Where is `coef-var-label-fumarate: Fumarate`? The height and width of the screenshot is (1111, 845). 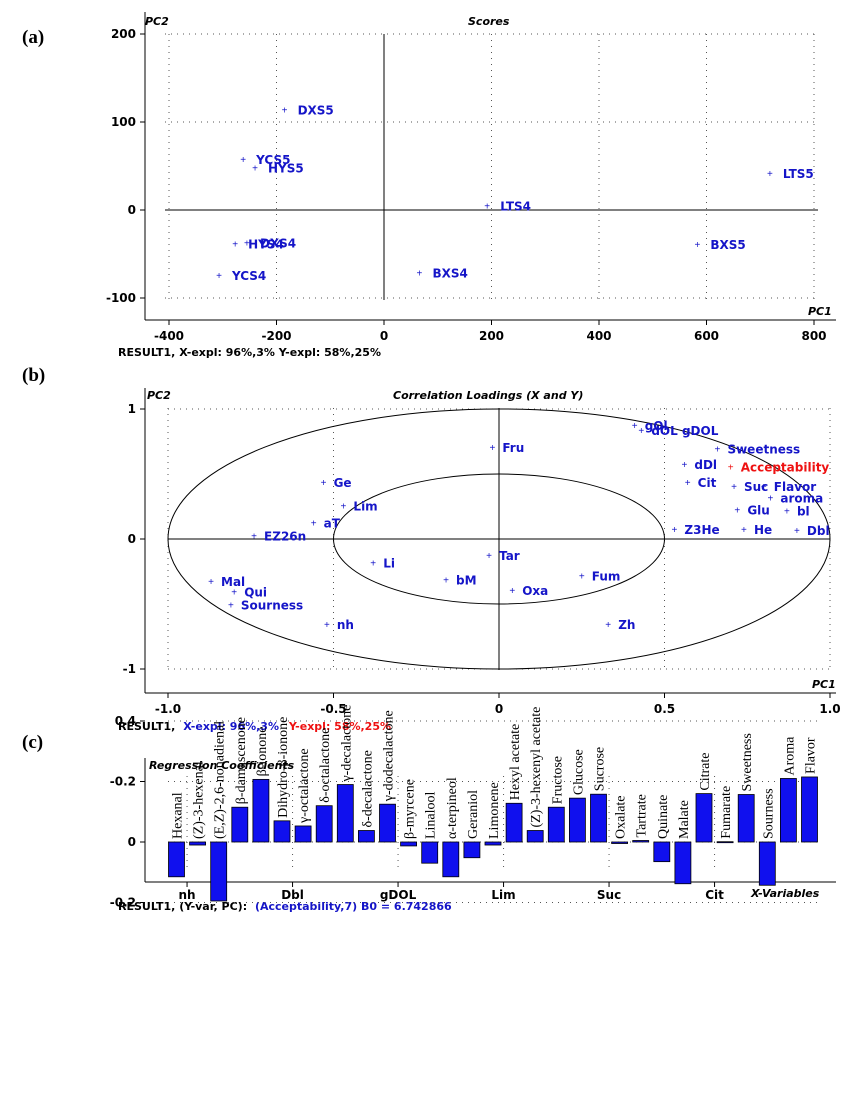 coef-var-label-fumarate: Fumarate is located at coordinates (726, 812).